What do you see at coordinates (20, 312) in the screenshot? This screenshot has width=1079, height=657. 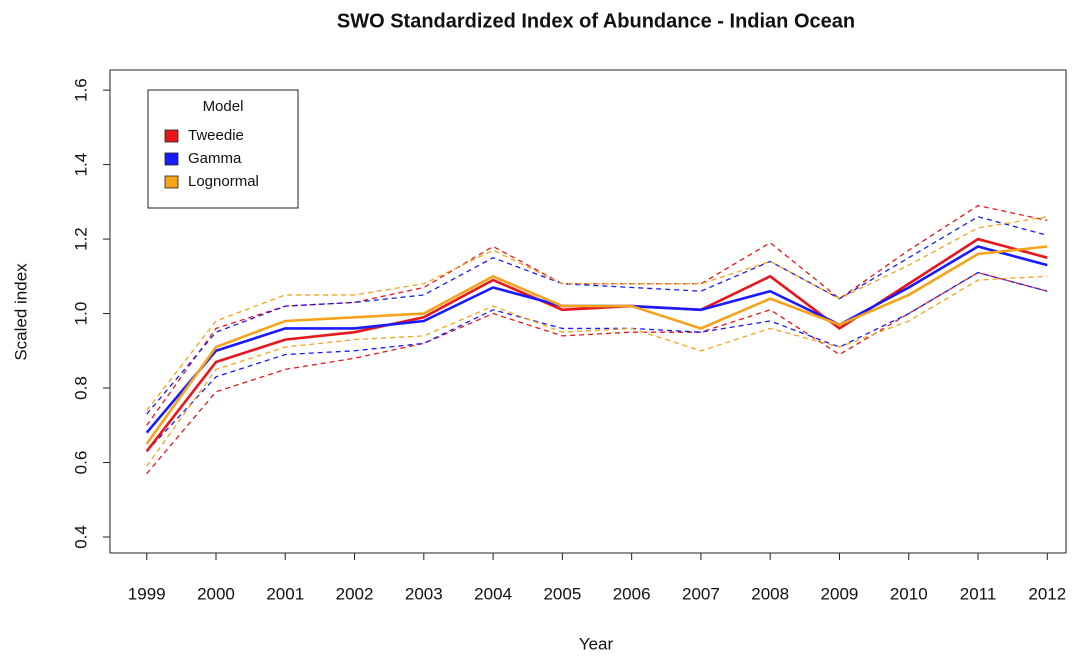 I see `y-axis-title: Scaled index` at bounding box center [20, 312].